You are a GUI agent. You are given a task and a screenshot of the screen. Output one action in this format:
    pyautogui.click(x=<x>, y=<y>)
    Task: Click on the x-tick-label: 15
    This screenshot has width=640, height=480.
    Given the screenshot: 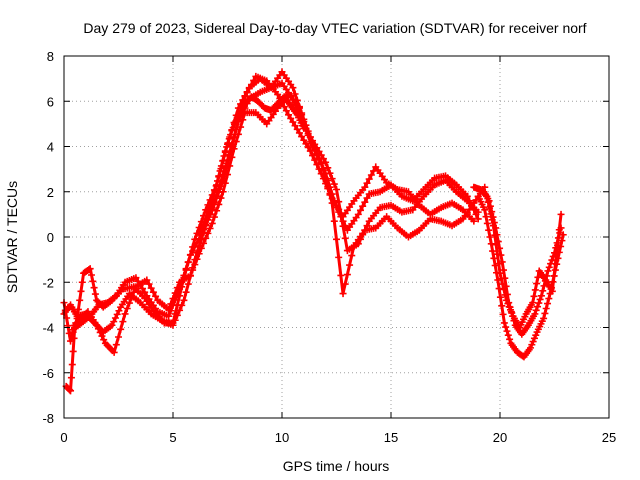 What is the action you would take?
    pyautogui.click(x=391, y=437)
    